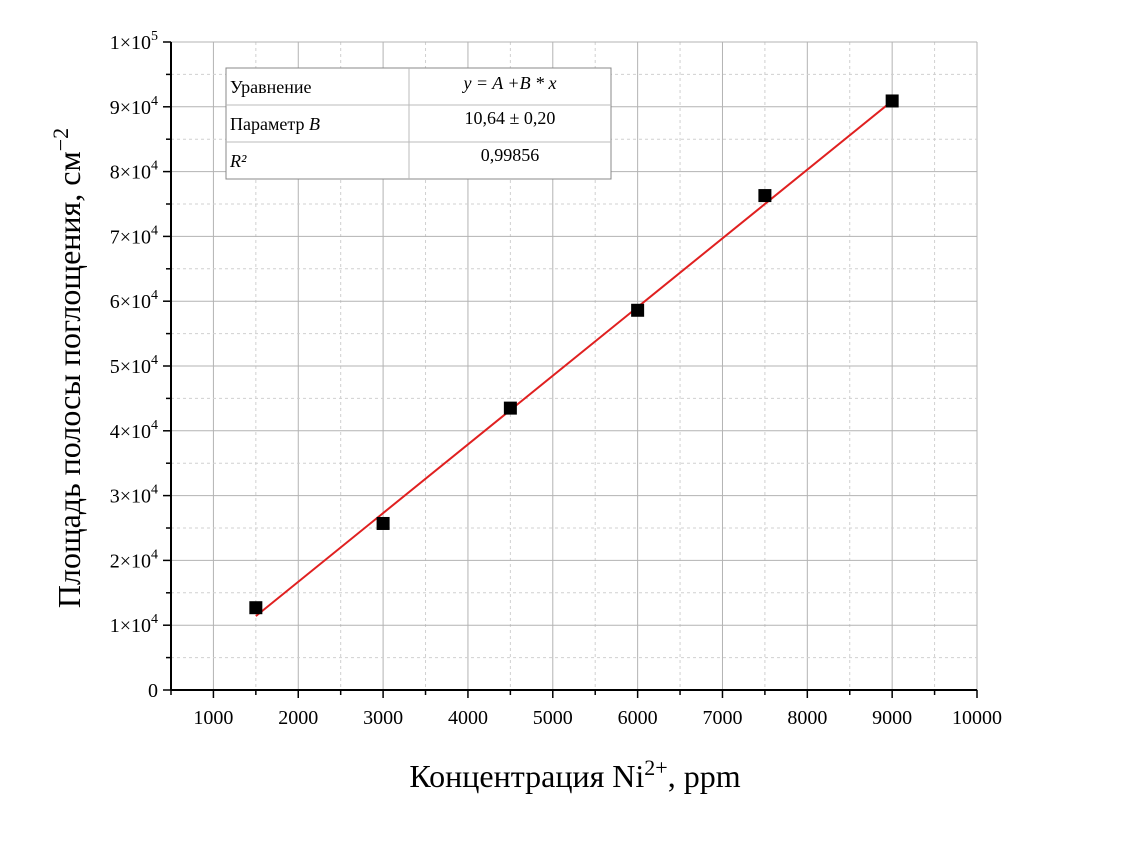  I want to click on x-tick-label: 6000, so click(638, 718).